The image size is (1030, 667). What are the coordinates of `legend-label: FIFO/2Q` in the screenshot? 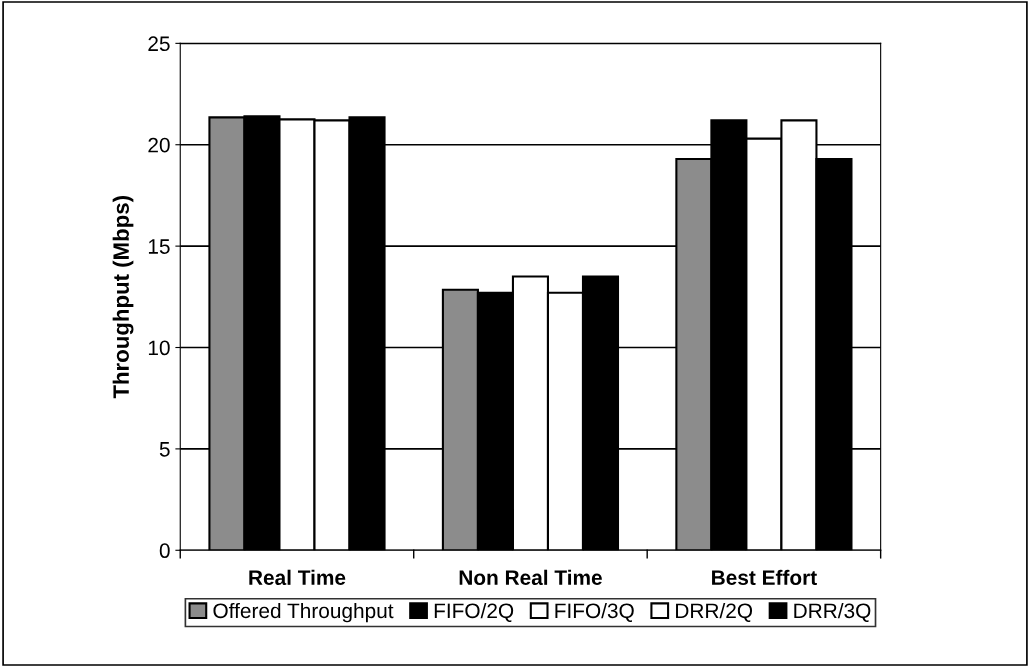 It's located at (474, 612).